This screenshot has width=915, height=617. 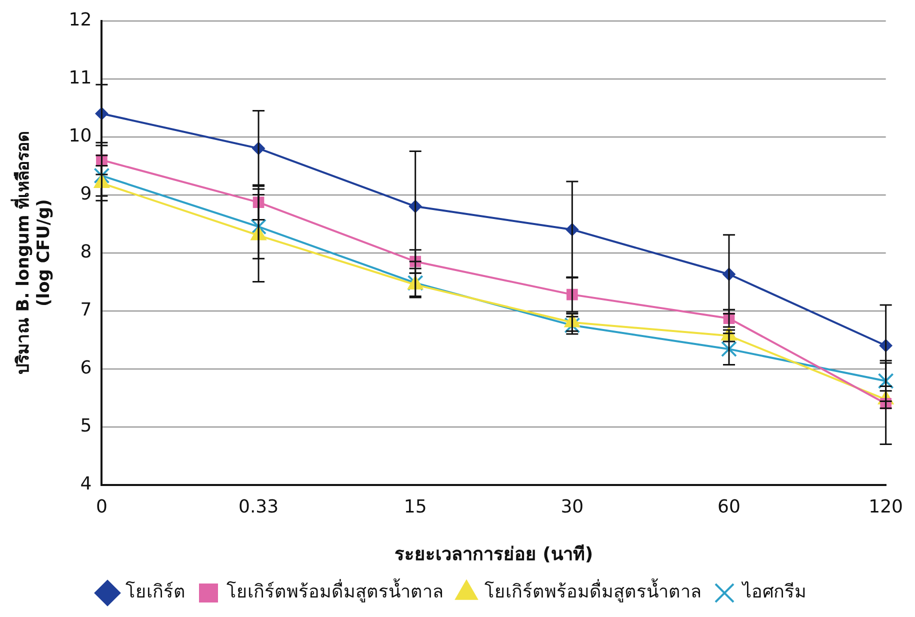 What do you see at coordinates (729, 507) in the screenshot?
I see `x-tick-label: 60` at bounding box center [729, 507].